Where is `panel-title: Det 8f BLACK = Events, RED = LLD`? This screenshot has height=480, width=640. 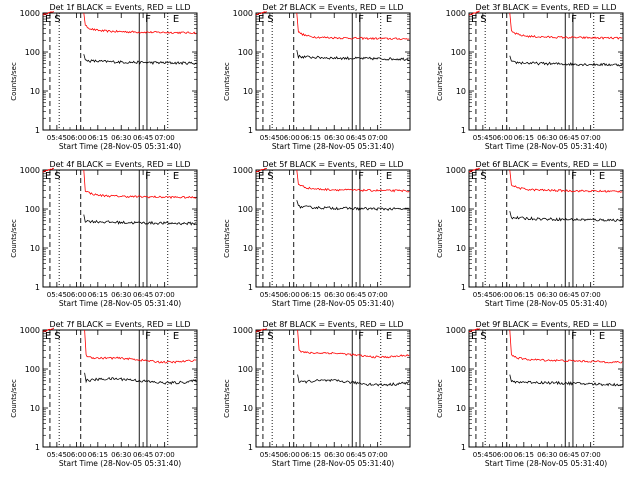
panel-title: Det 8f BLACK = Events, RED = LLD is located at coordinates (332, 324).